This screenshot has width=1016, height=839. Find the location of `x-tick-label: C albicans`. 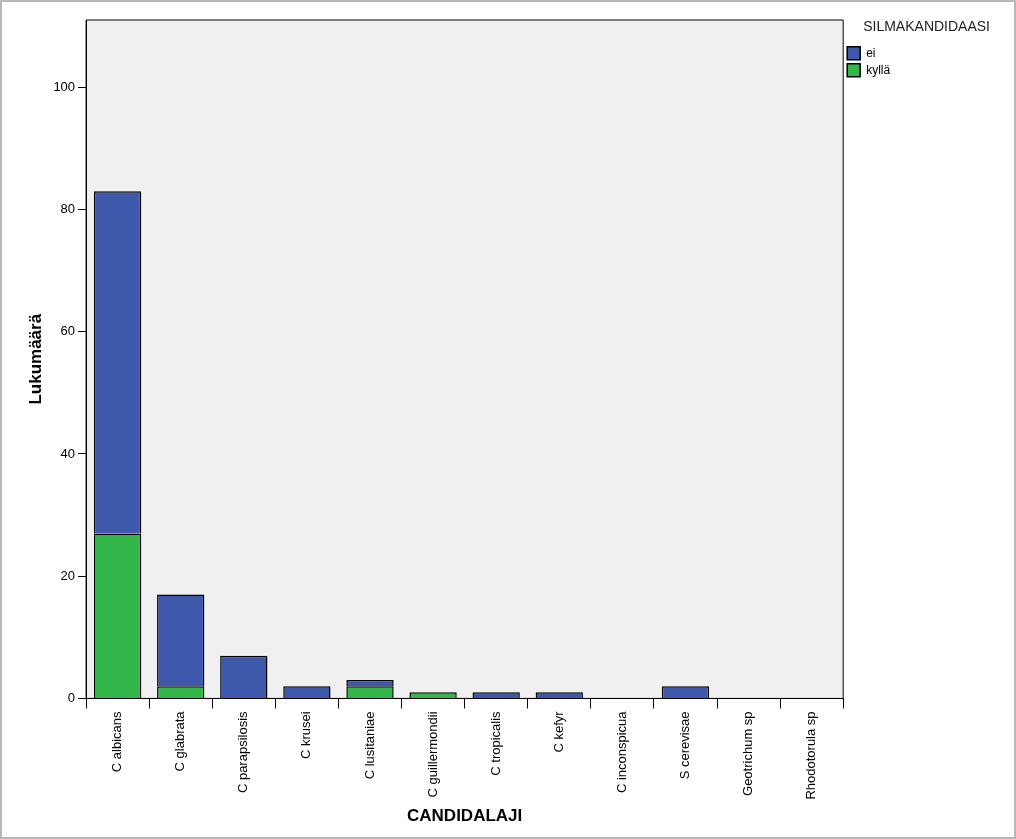

x-tick-label: C albicans is located at coordinates (117, 741).